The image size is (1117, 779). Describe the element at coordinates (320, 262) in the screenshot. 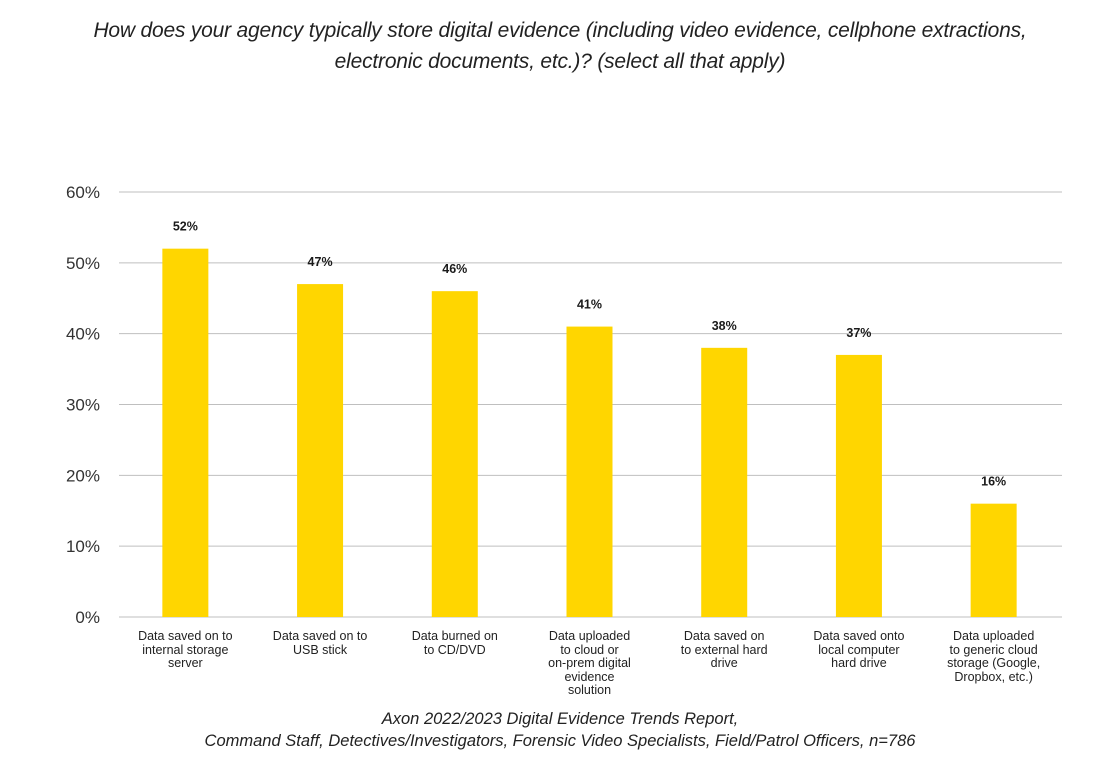

I see `data-label: 47%` at that location.